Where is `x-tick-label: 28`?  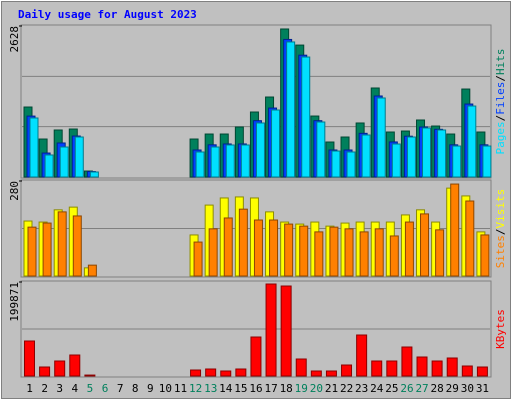 x-tick-label: 28 is located at coordinates (437, 388).